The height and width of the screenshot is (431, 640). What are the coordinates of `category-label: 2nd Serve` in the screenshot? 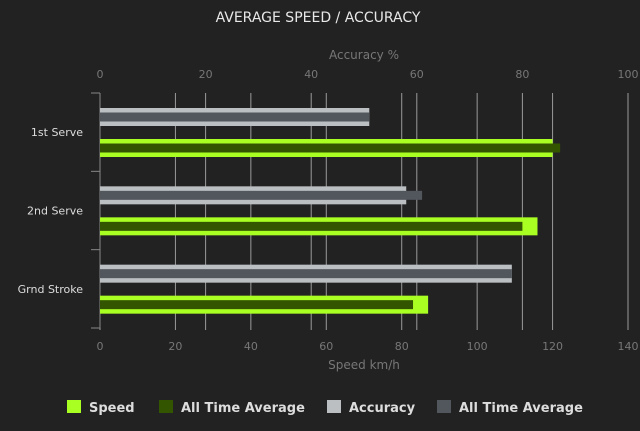 It's located at (55, 211).